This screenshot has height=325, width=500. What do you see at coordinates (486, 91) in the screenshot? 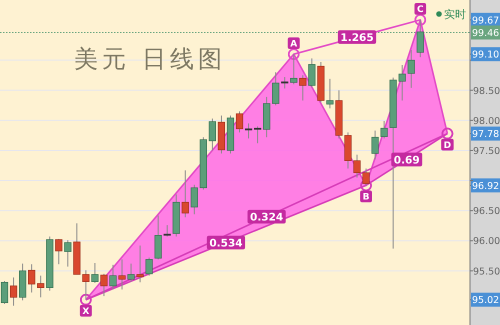
I see `y-tick-label: 98.50` at bounding box center [486, 91].